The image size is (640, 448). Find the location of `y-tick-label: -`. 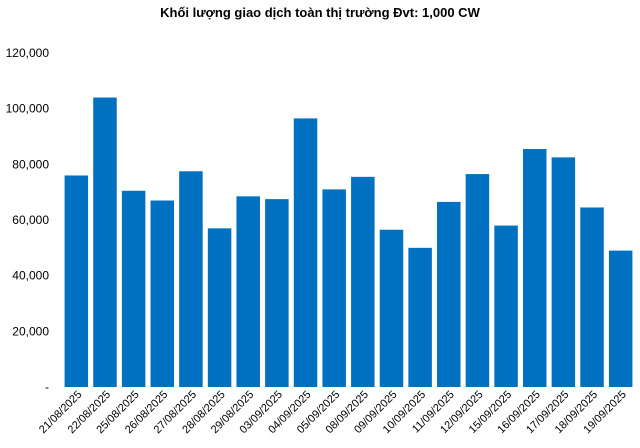

y-tick-label: - is located at coordinates (47, 387).